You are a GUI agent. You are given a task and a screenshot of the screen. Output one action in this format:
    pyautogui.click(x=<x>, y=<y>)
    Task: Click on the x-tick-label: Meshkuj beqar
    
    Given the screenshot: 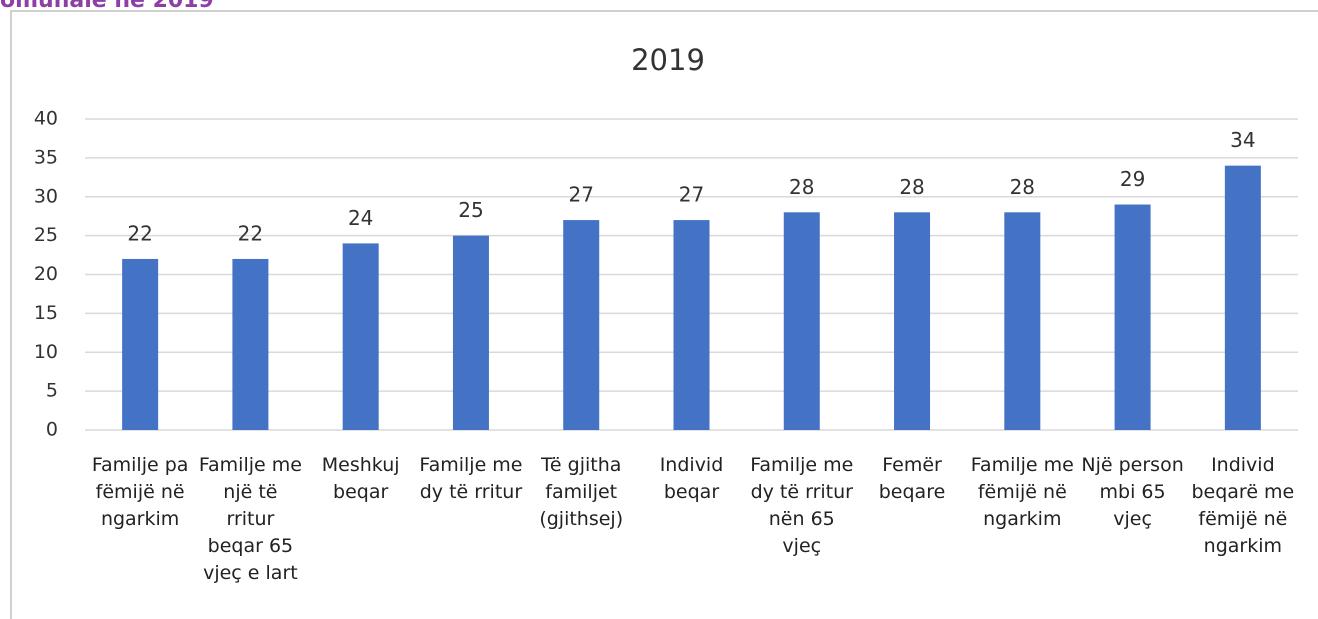 What is the action you would take?
    pyautogui.click(x=360, y=478)
    